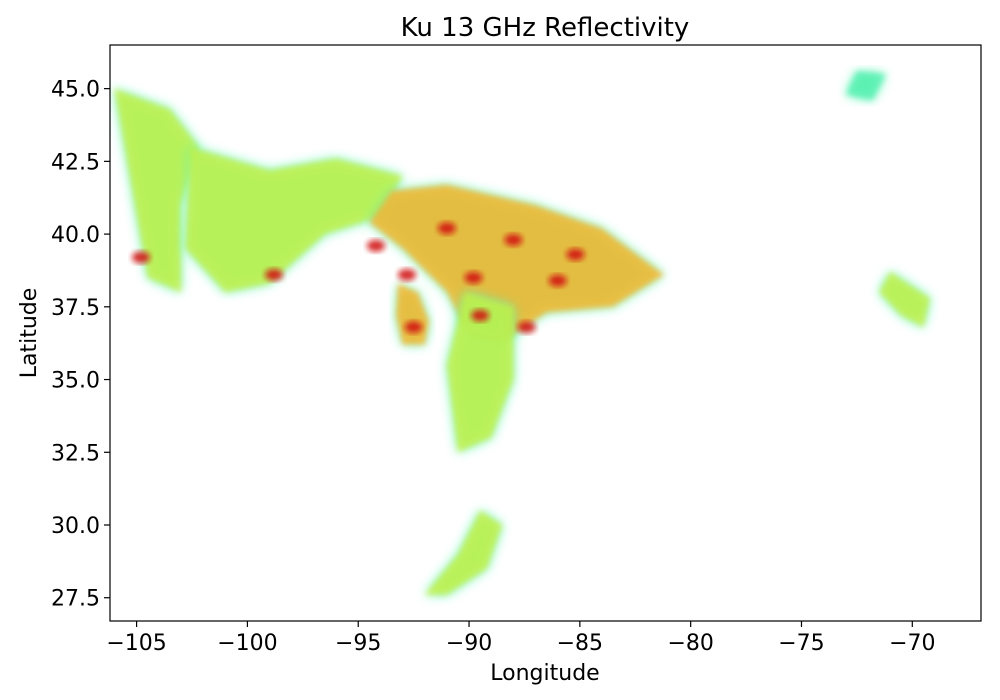 Image resolution: width=1000 pixels, height=700 pixels. Describe the element at coordinates (75, 308) in the screenshot. I see `y-tick-label: 37.5` at that location.